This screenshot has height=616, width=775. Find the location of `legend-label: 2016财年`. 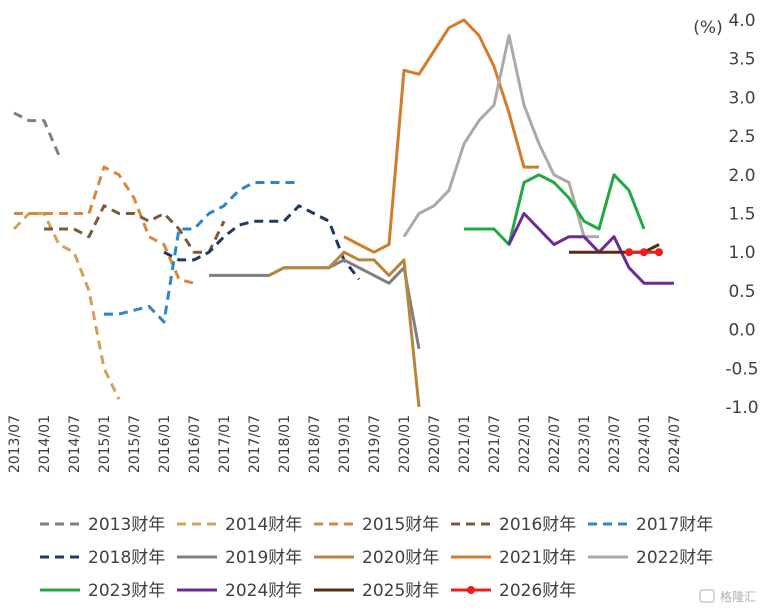

legend-label: 2016财年 is located at coordinates (537, 525).